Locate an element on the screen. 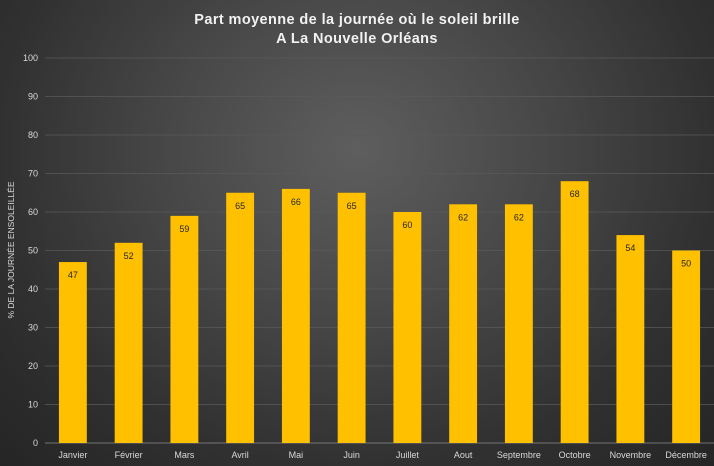  x-tick-label: Aout is located at coordinates (463, 455).